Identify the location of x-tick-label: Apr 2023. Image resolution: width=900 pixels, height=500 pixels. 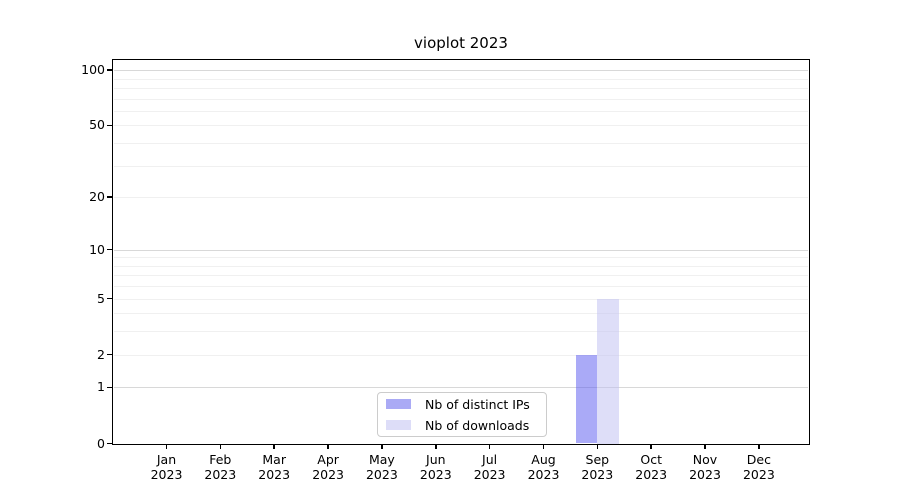
(328, 467).